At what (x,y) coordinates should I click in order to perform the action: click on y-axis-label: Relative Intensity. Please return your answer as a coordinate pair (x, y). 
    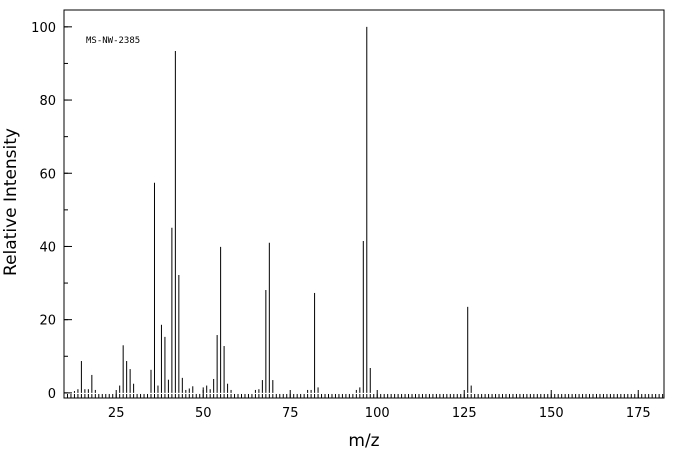
    Looking at the image, I should click on (11, 202).